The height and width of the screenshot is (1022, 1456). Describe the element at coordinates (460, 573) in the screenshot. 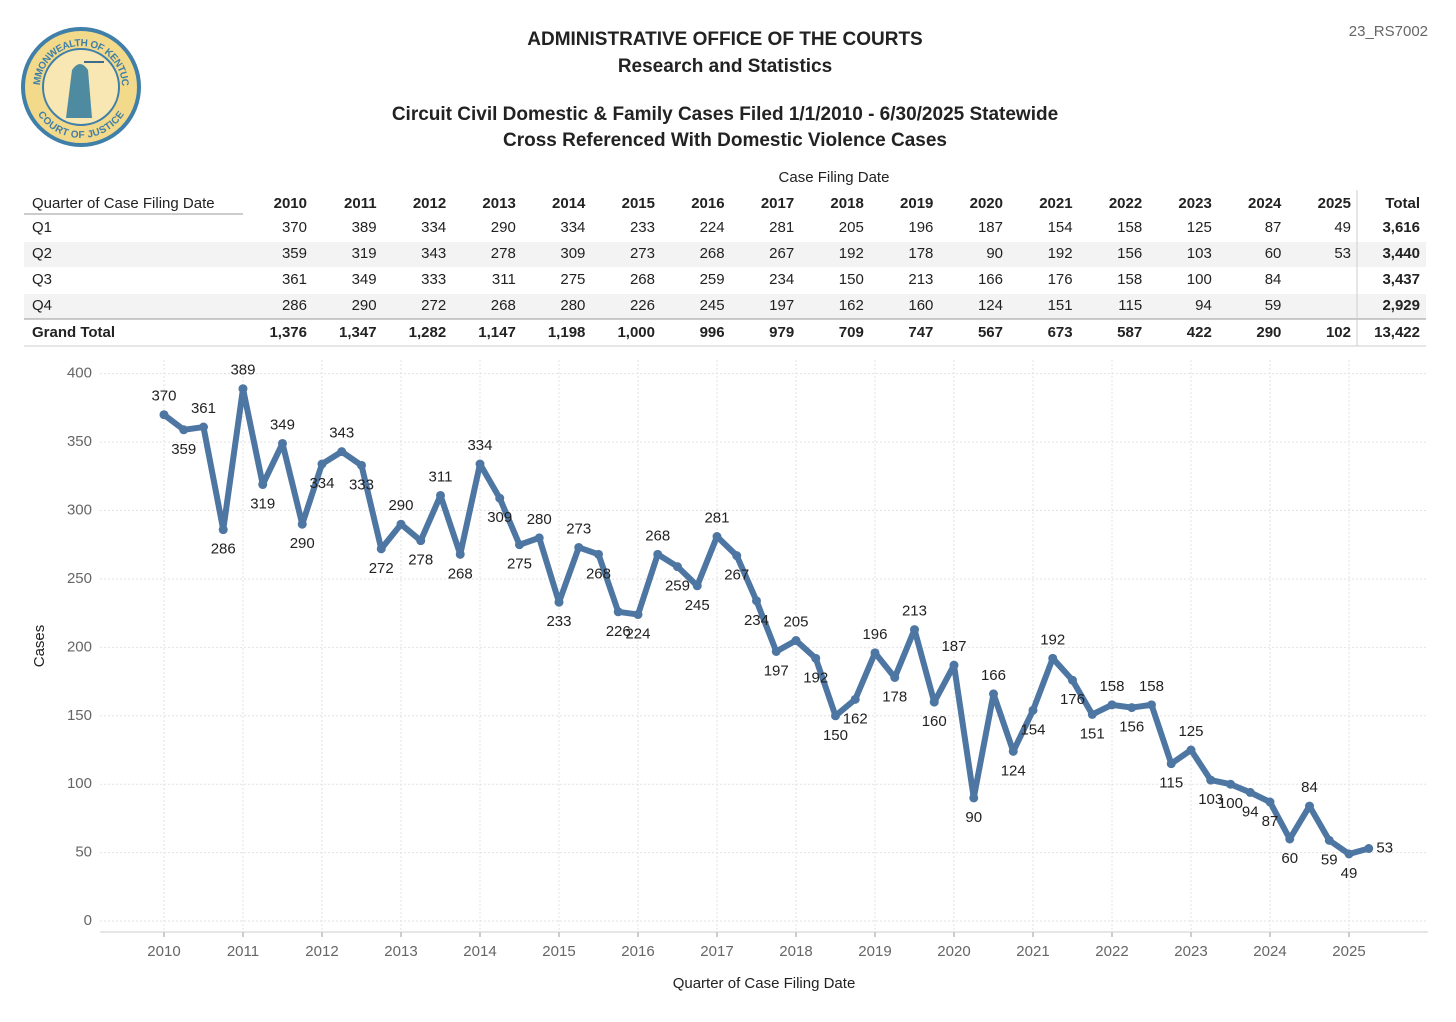

I see `data-label: 268` at that location.